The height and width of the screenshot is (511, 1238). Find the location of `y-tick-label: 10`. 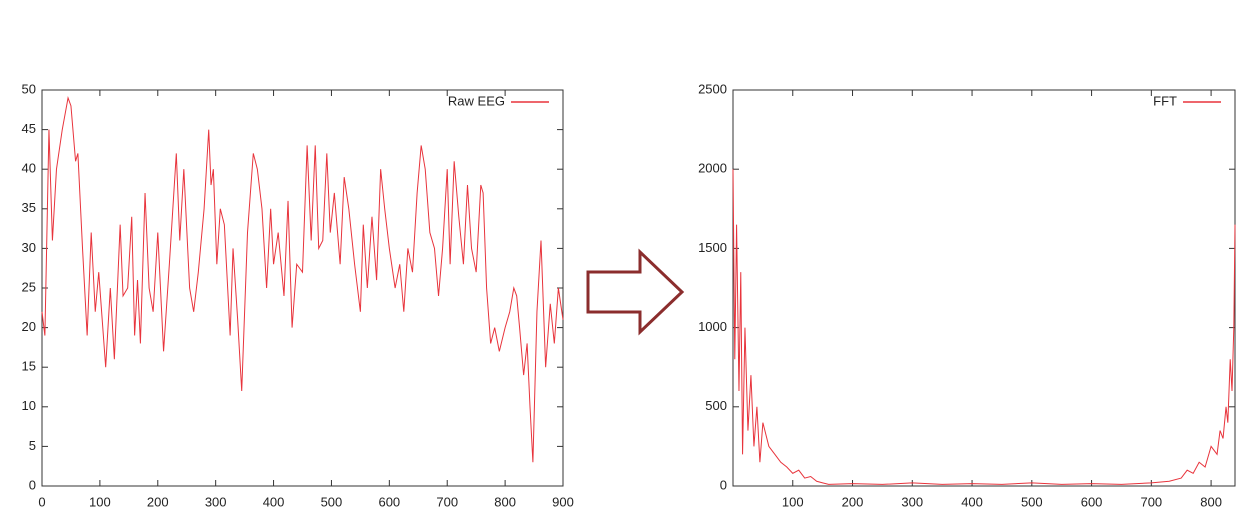

y-tick-label: 10 is located at coordinates (29, 405).